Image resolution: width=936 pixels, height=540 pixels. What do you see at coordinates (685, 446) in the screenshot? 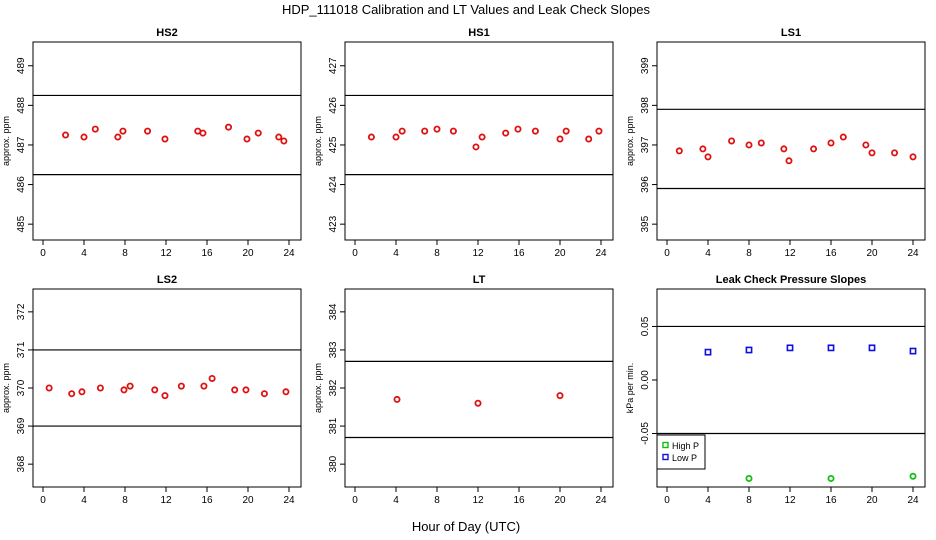
I see `legend-label: High P` at bounding box center [685, 446].